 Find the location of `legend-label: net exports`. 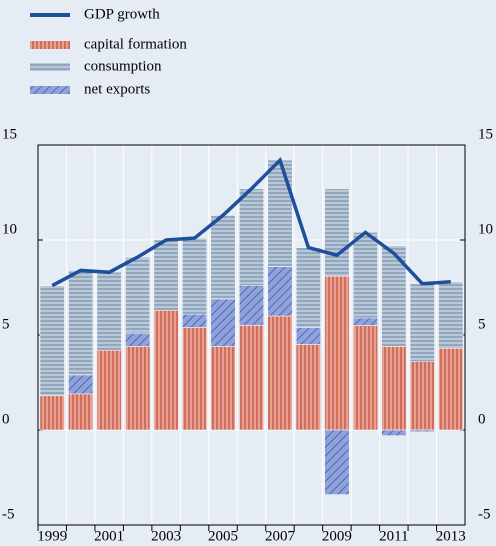

legend-label: net exports is located at coordinates (117, 89).